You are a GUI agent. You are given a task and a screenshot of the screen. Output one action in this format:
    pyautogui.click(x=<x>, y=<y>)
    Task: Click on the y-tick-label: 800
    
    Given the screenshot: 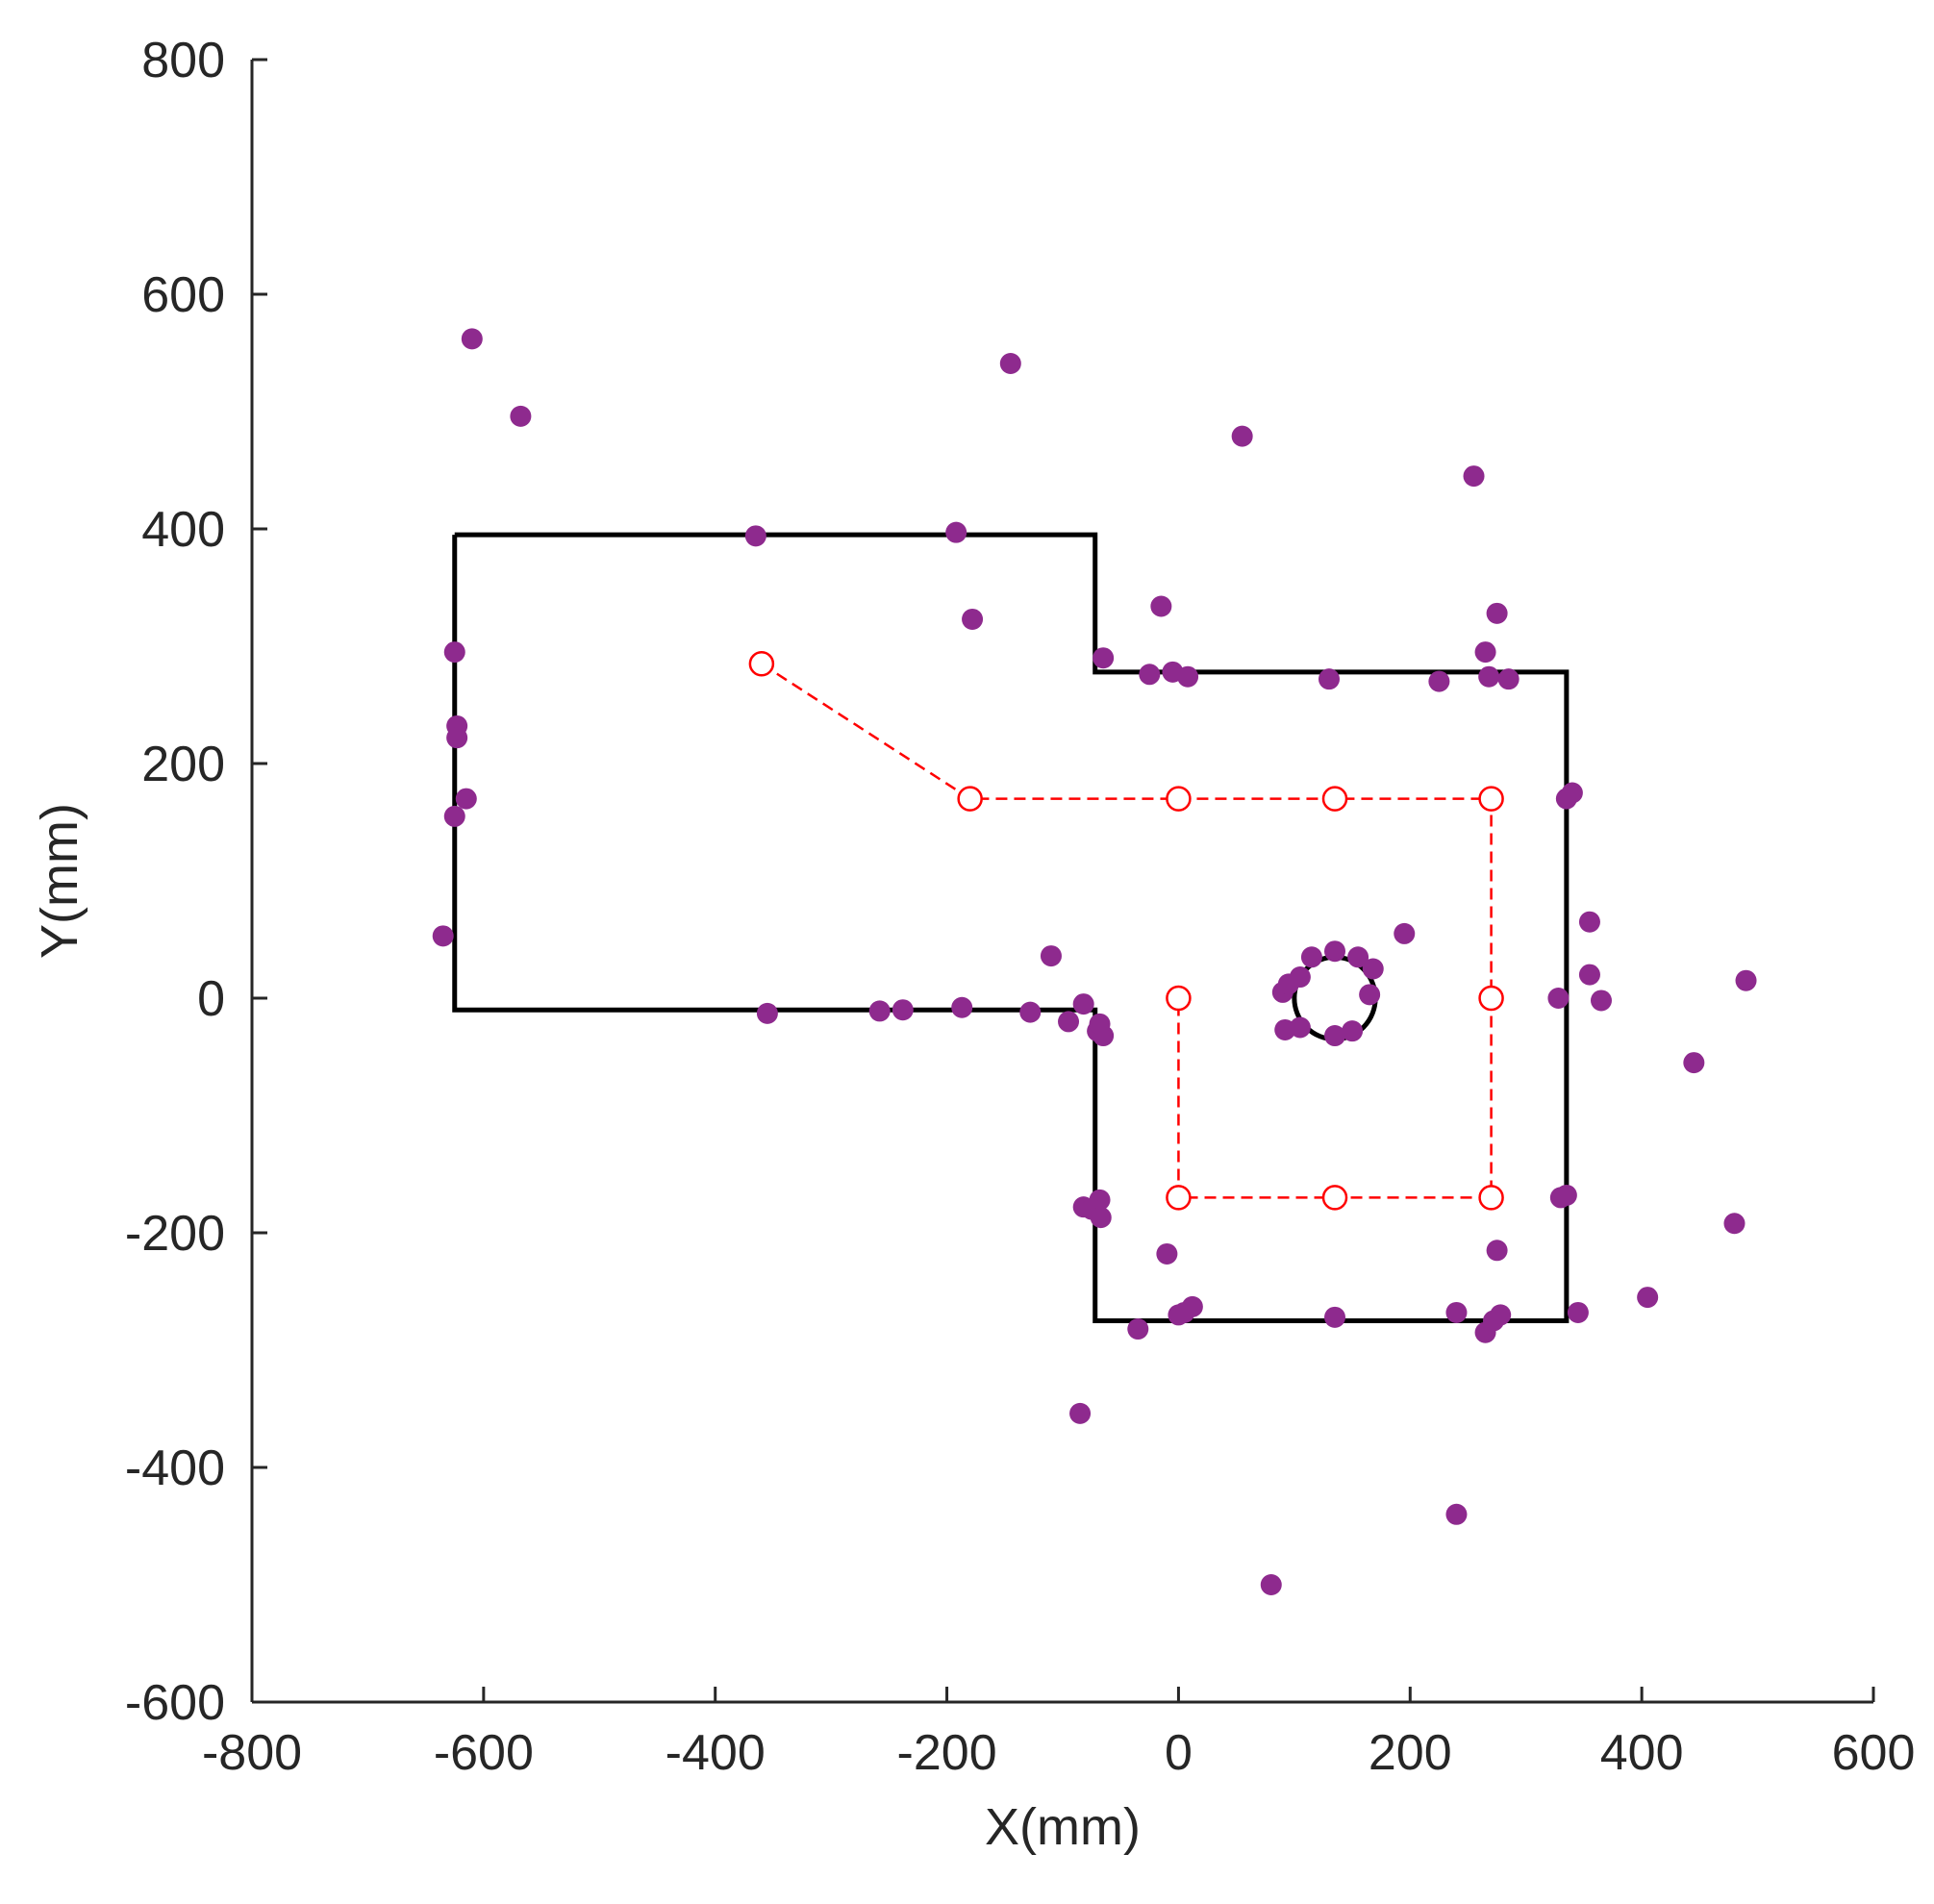 What is the action you would take?
    pyautogui.click(x=183, y=60)
    